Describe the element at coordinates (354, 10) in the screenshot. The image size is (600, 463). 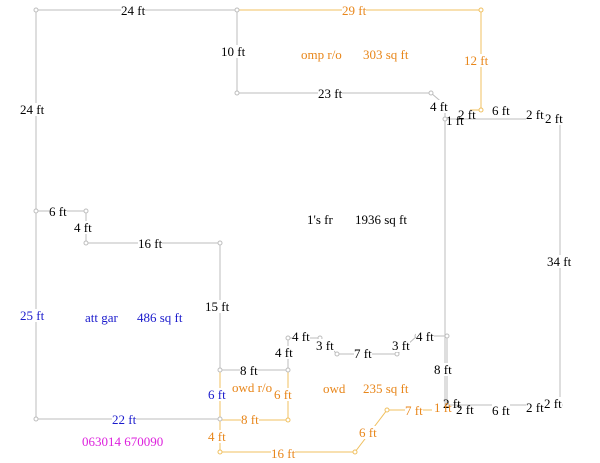
I see `dimension-label: 29 ft` at that location.